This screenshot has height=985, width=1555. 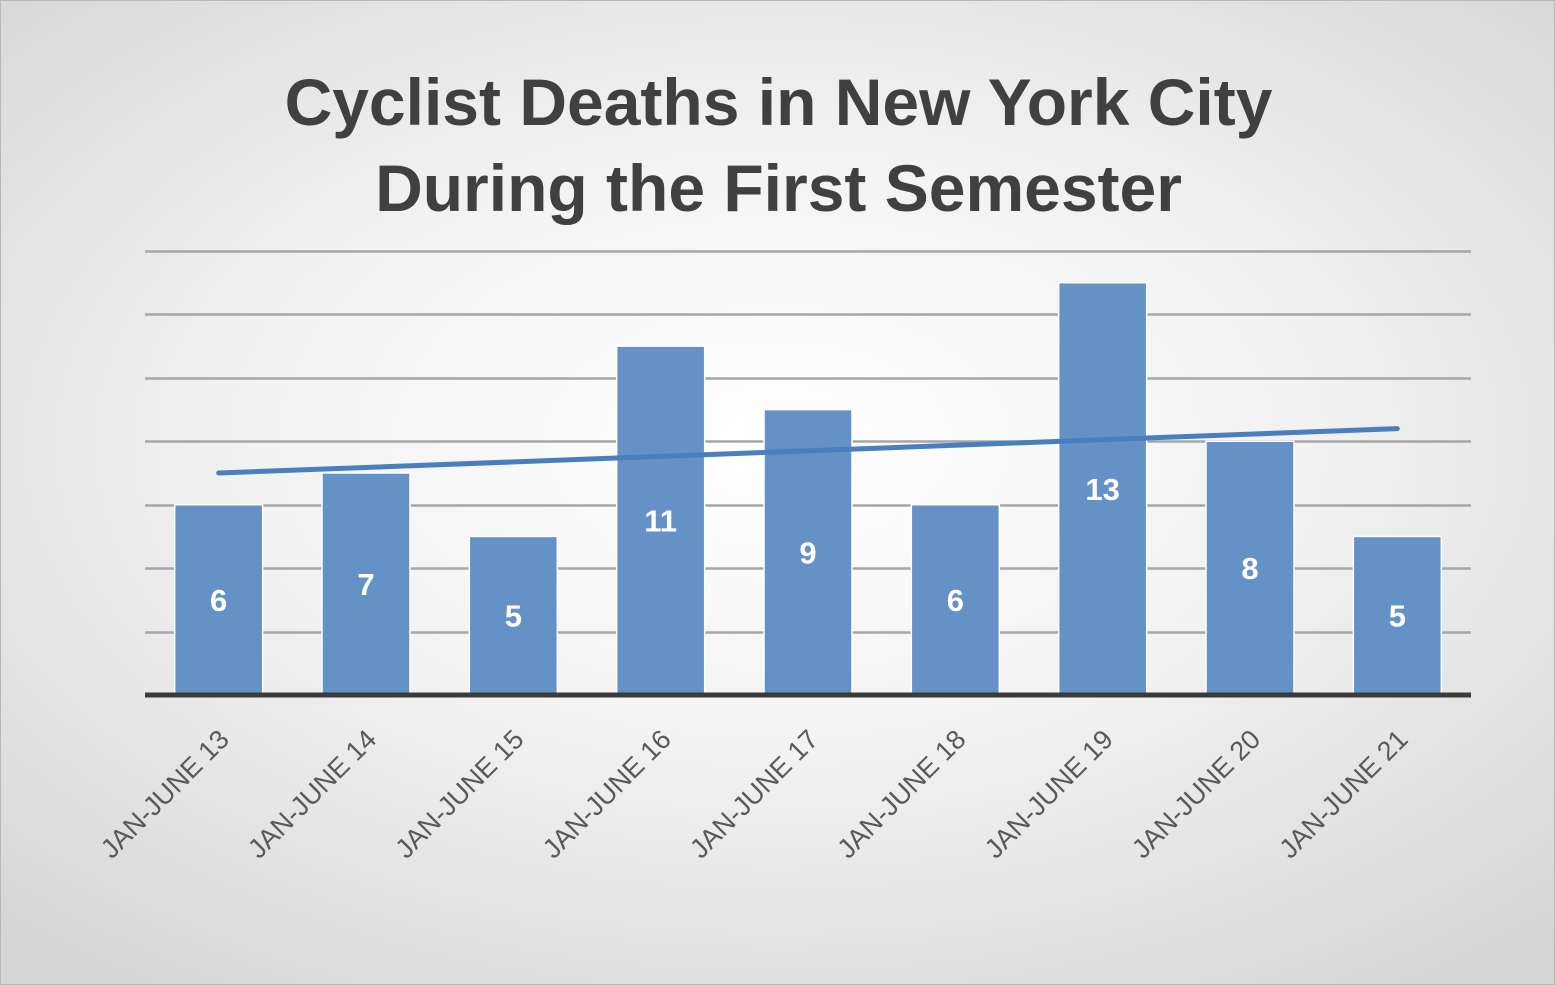 What do you see at coordinates (778, 188) in the screenshot?
I see `chart-title-line-2: During the First Semester` at bounding box center [778, 188].